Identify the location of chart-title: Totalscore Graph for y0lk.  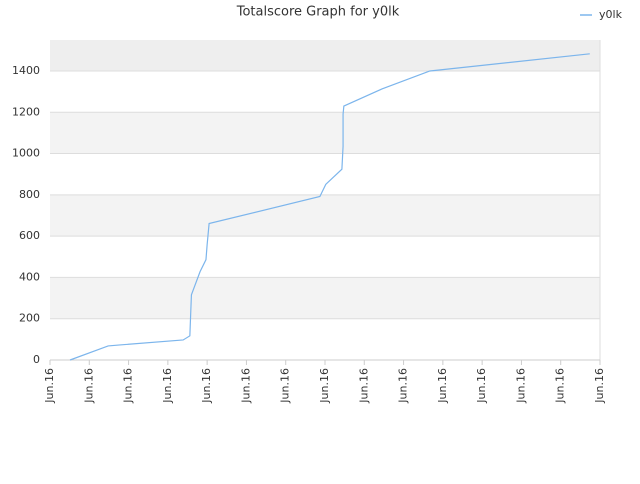
(318, 12).